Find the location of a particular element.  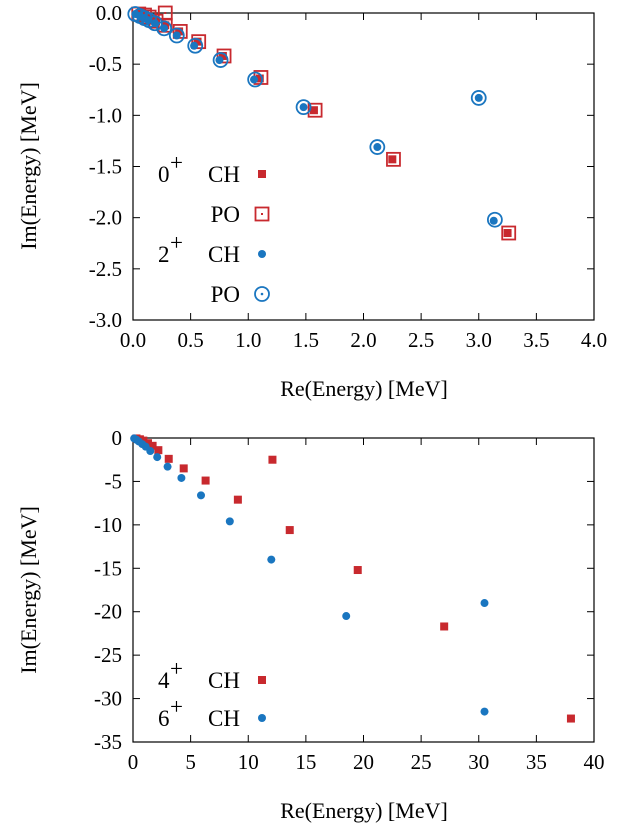

y-tick-label: -2.0 is located at coordinates (105, 218).